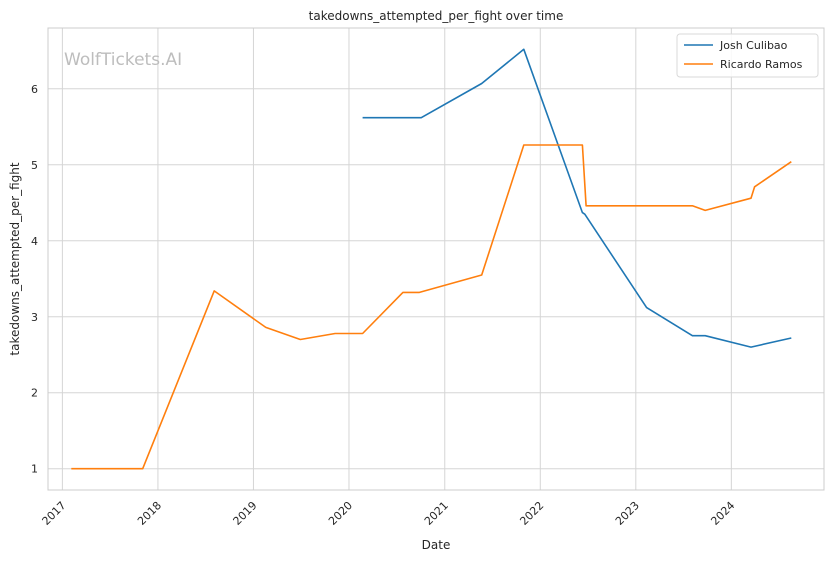 The width and height of the screenshot is (832, 561). Describe the element at coordinates (761, 64) in the screenshot. I see `legend-label-ricardo-ramos: Ricardo Ramos` at that location.